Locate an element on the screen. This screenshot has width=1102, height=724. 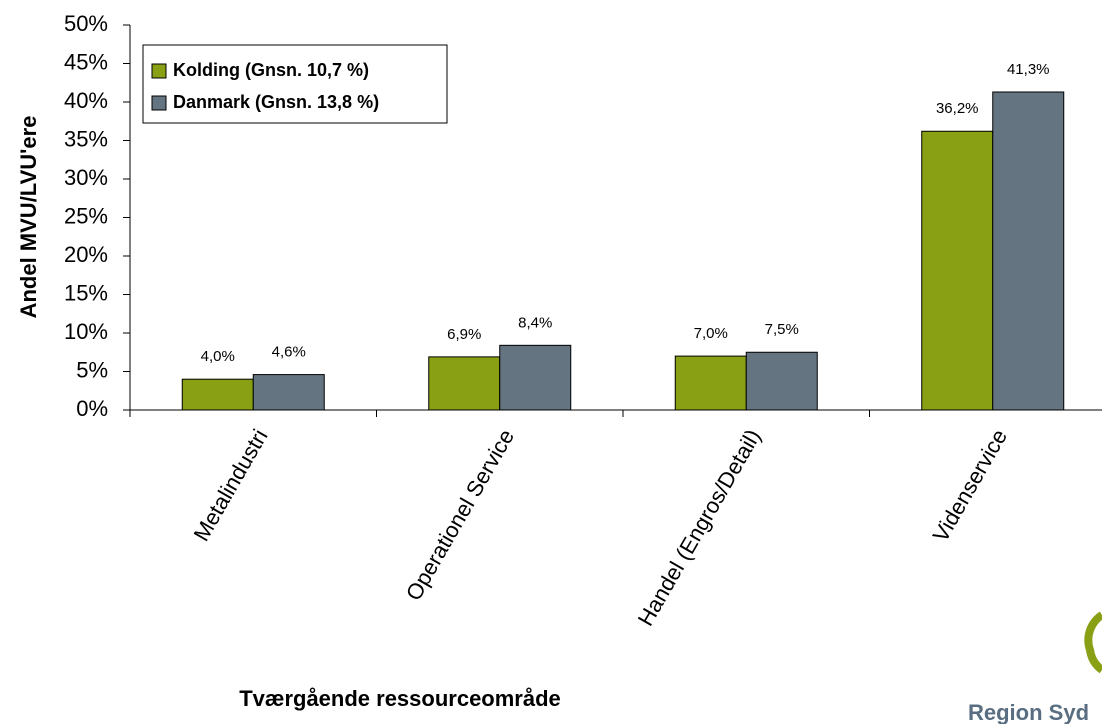
y-tick-label: 10% is located at coordinates (86, 331).